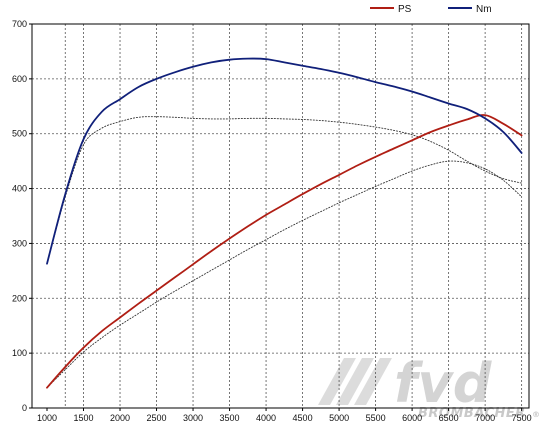 Image resolution: width=544 pixels, height=435 pixels. I want to click on x-tick-label: 7000, so click(485, 418).